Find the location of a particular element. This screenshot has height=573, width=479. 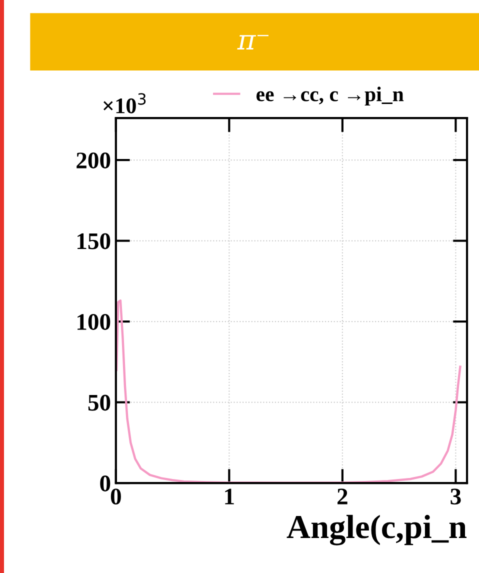

chart-title: π⁻ is located at coordinates (252, 42).